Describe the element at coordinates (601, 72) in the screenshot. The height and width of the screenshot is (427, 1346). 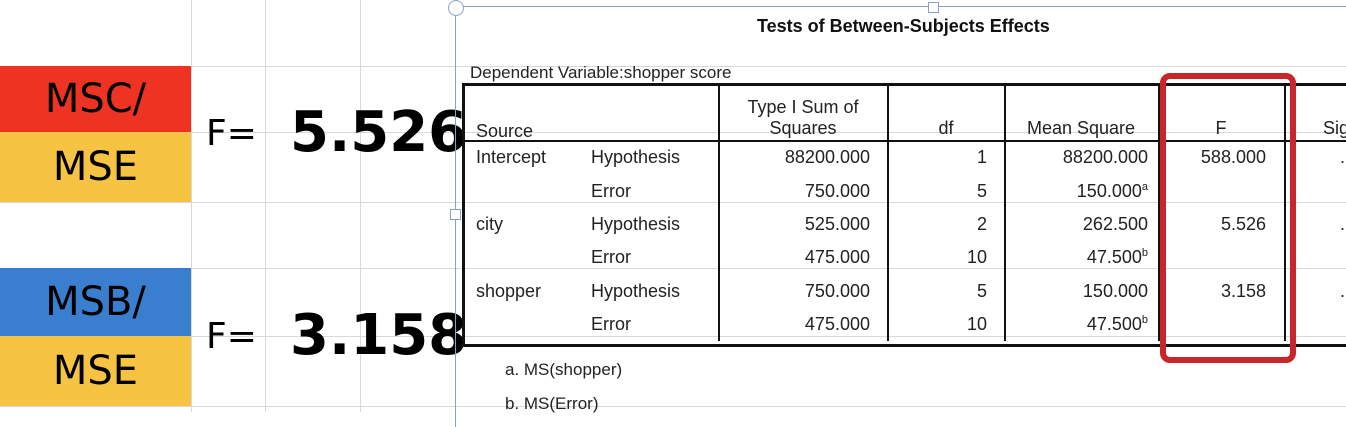
I see `dependent-variable-label: Dependent Variable:shopper score` at that location.